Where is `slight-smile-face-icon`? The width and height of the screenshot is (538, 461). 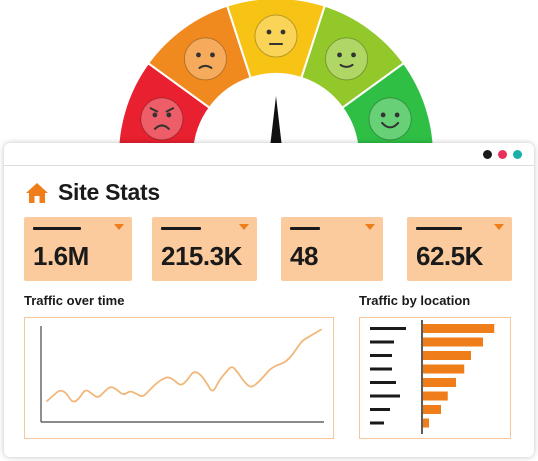
slight-smile-face-icon is located at coordinates (347, 59).